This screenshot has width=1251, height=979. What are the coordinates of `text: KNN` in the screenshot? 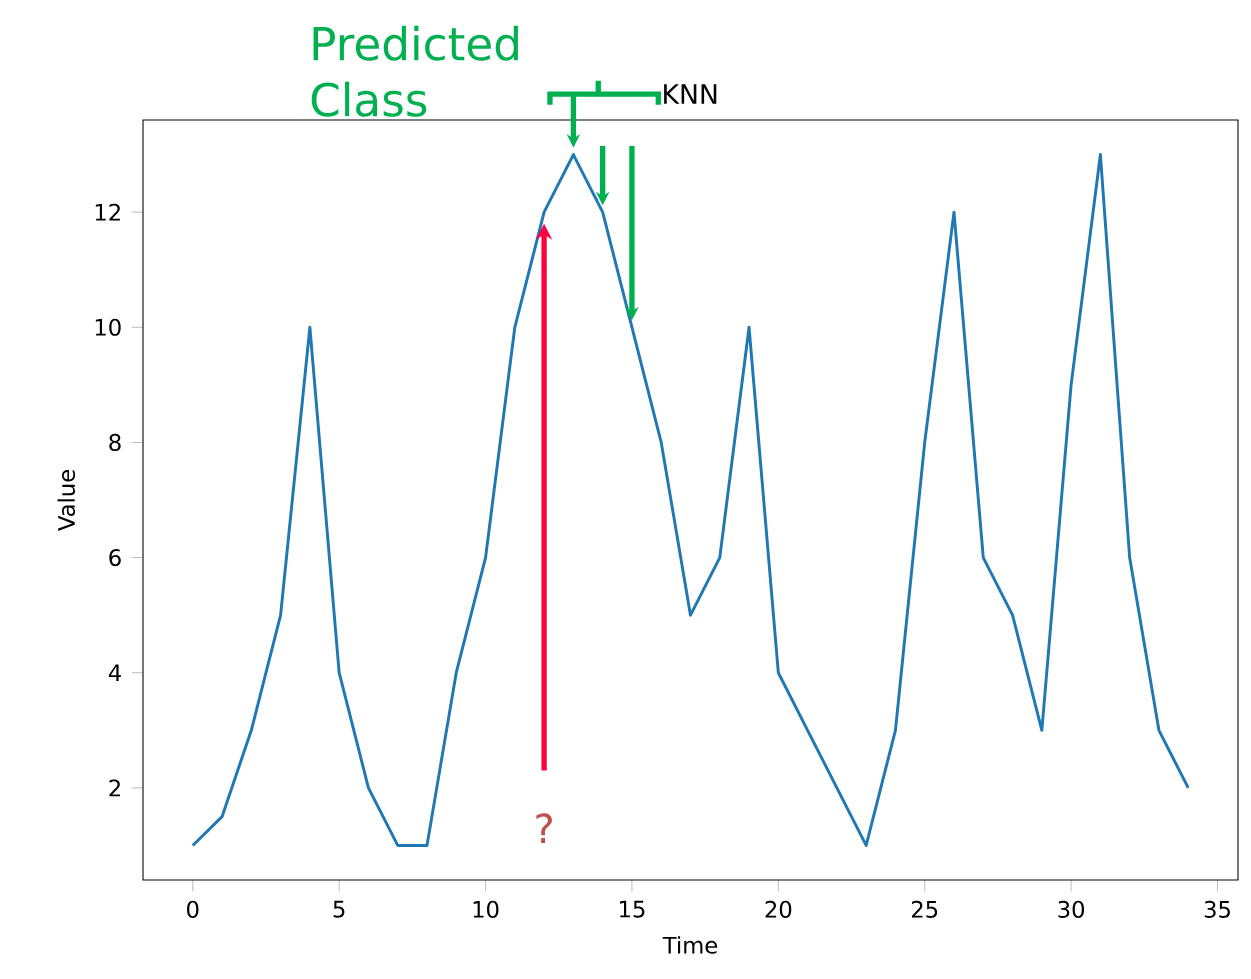 It's located at (690, 94).